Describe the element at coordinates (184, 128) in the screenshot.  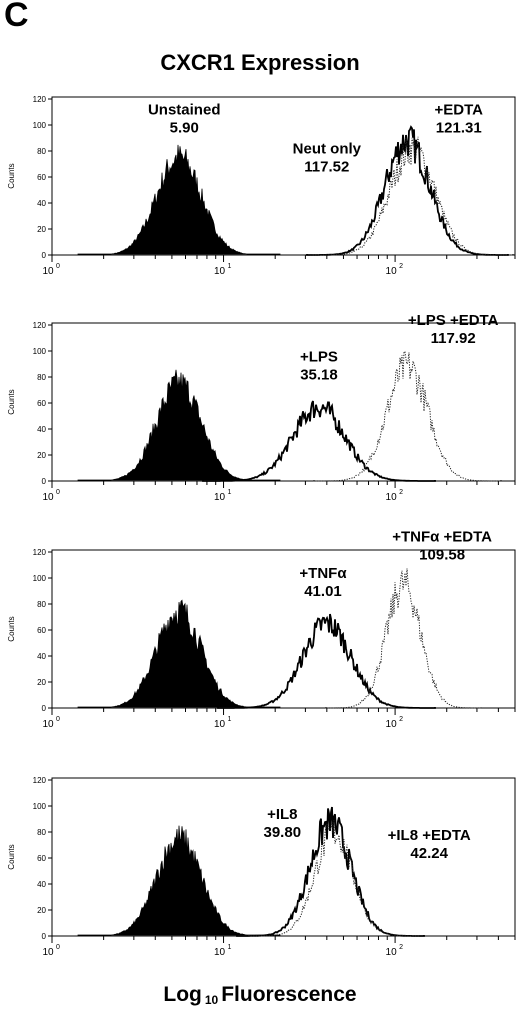
I see `annotation-label: 5.90` at that location.